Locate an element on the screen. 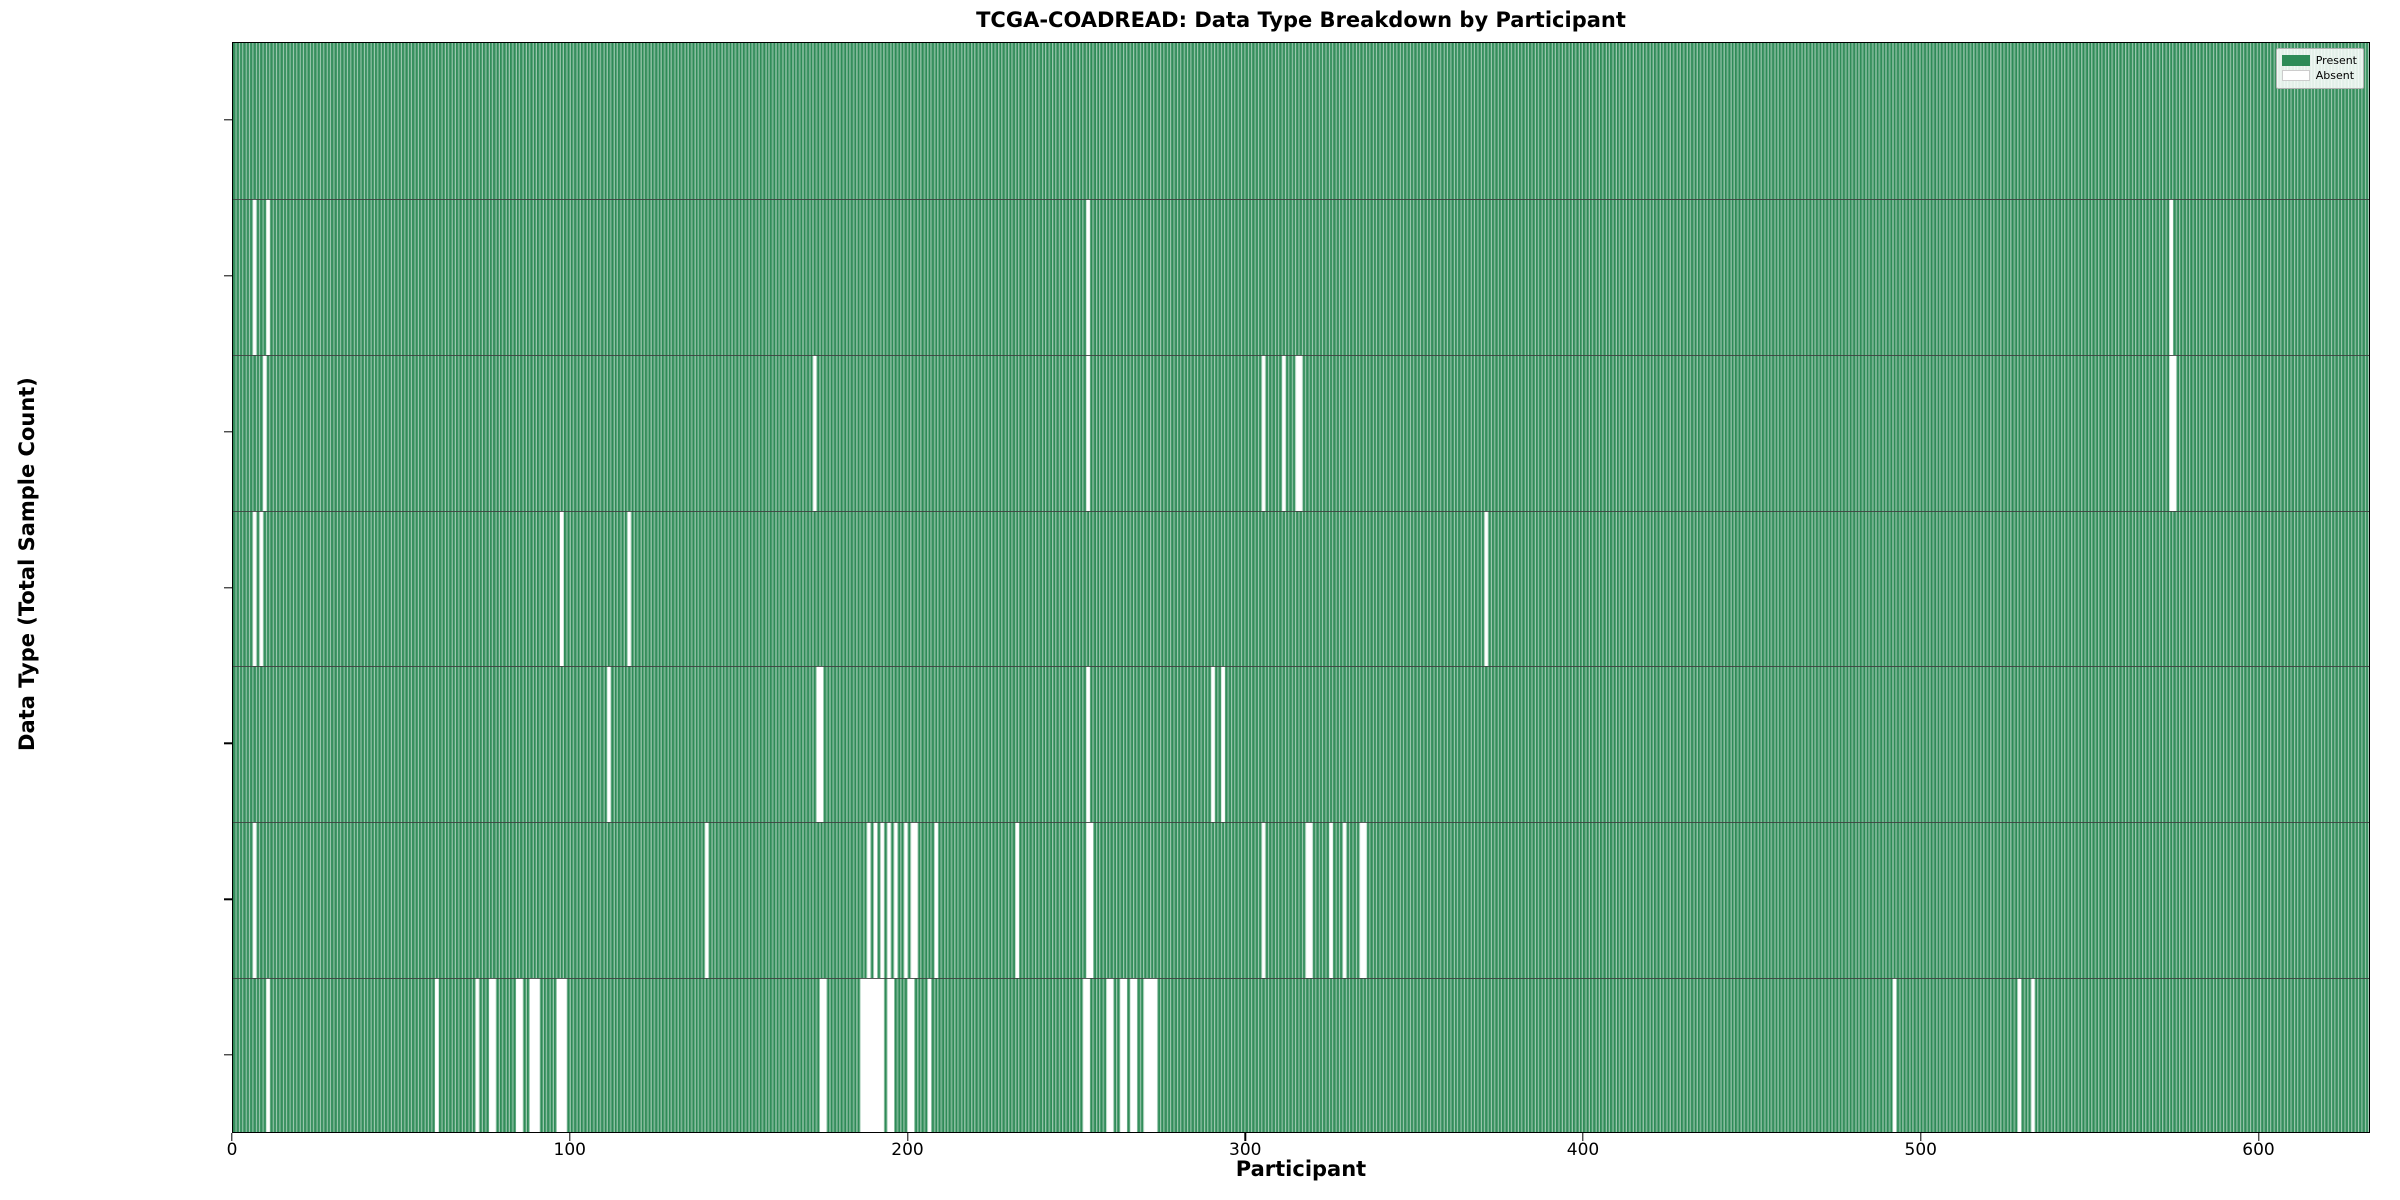  x-axis-label: Participant is located at coordinates (1301, 1169).